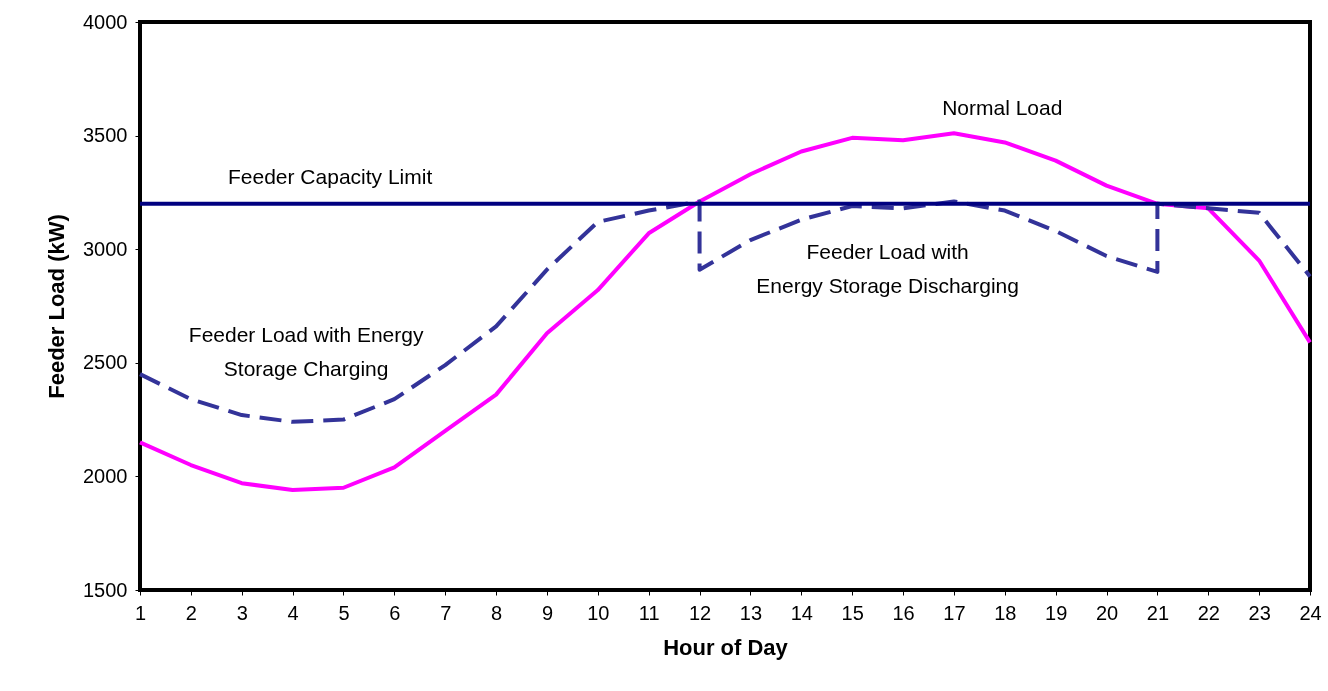 This screenshot has height=691, width=1328. I want to click on x-tick-label: 11, so click(649, 612).